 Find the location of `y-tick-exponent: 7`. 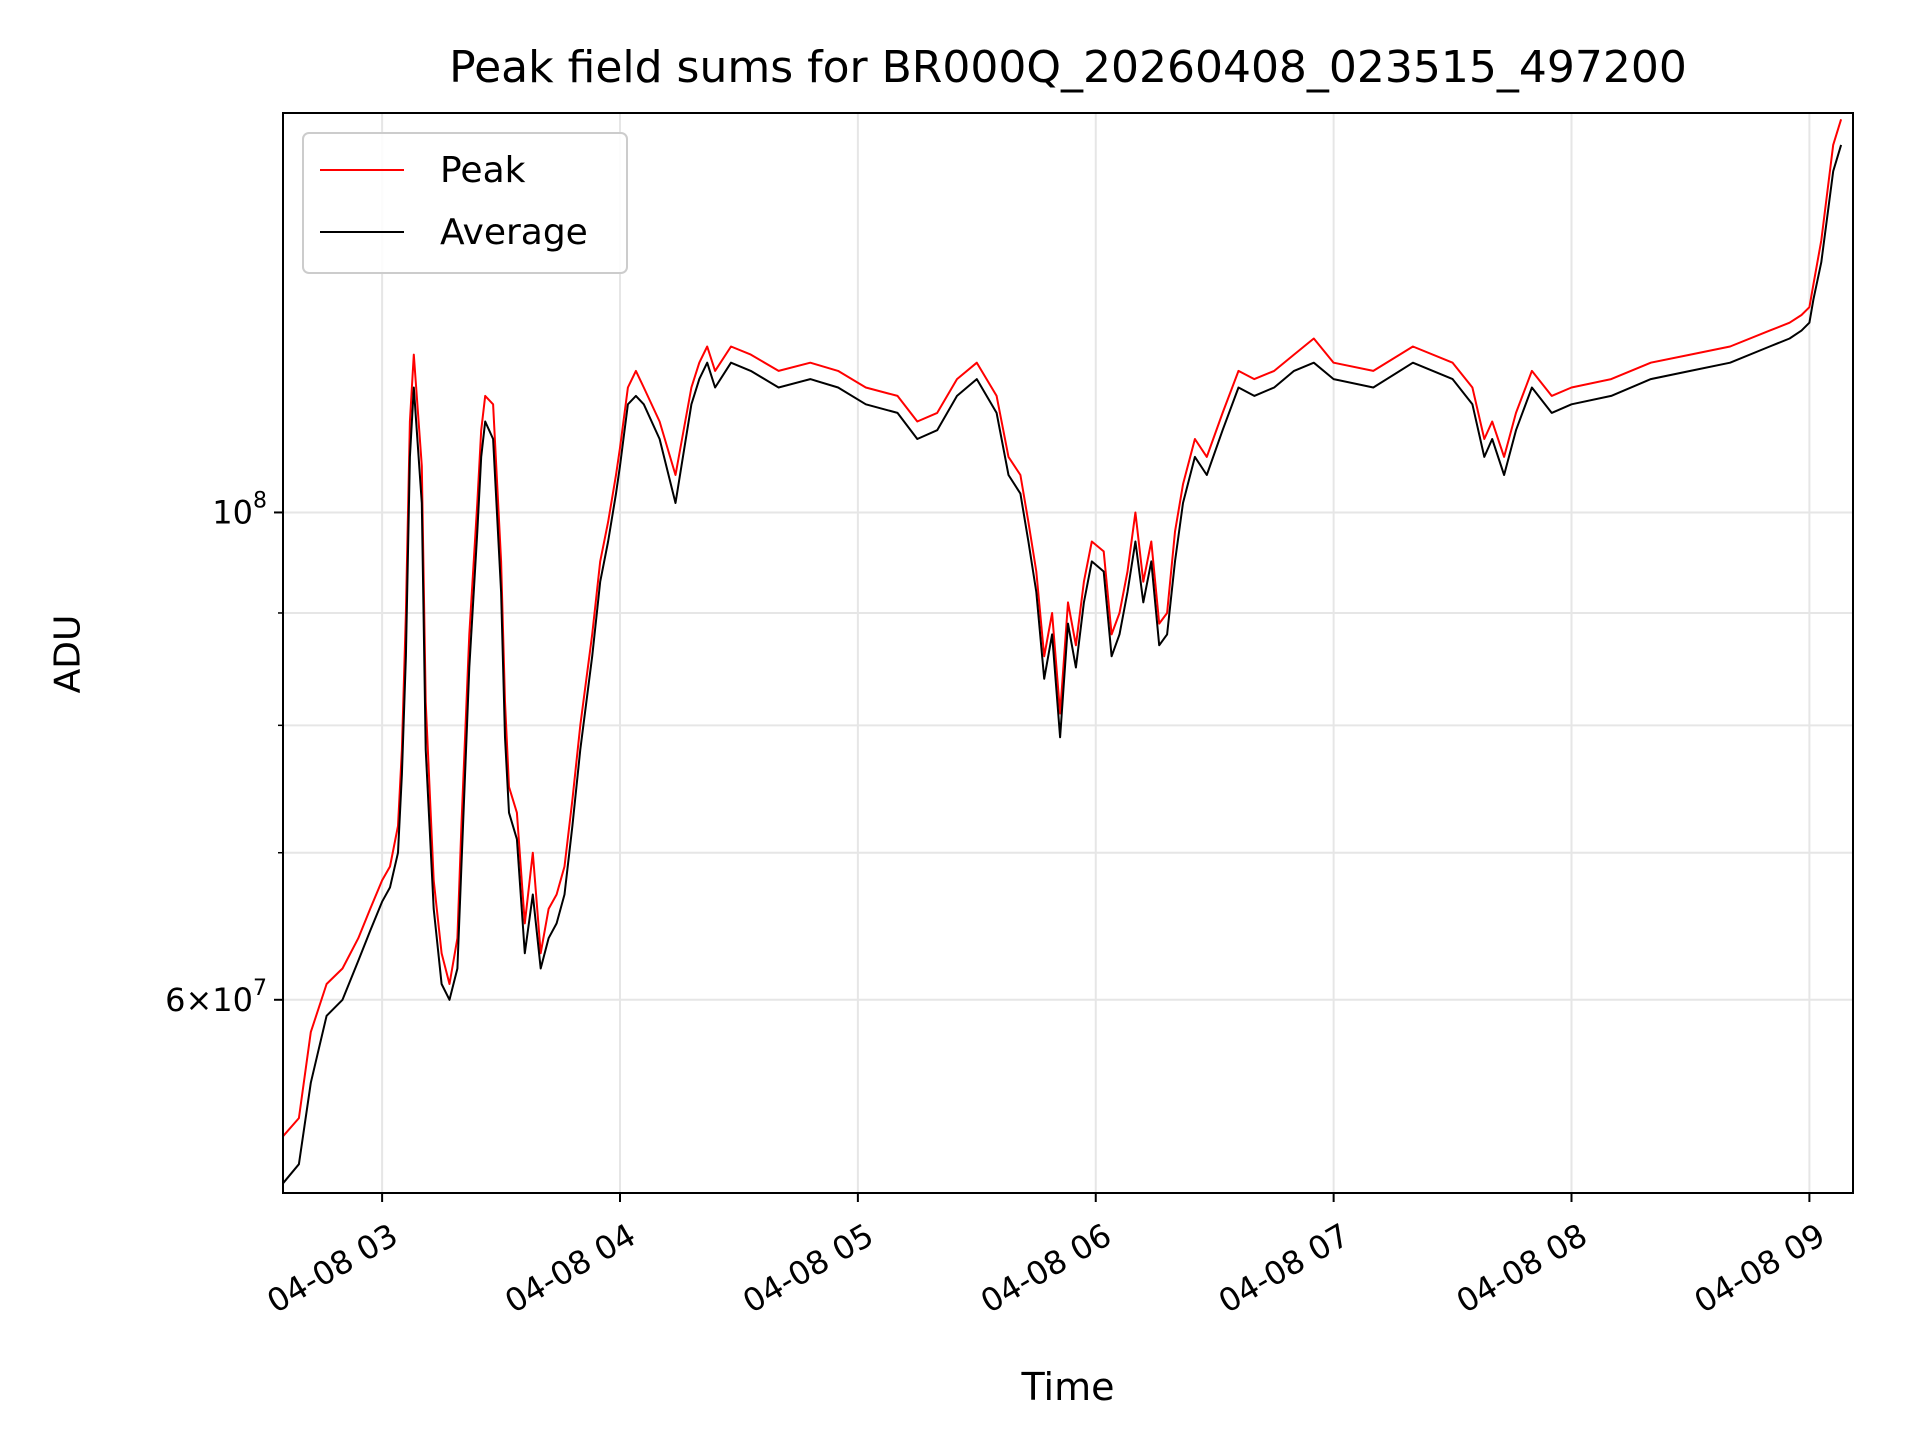

y-tick-exponent: 7 is located at coordinates (260, 988).